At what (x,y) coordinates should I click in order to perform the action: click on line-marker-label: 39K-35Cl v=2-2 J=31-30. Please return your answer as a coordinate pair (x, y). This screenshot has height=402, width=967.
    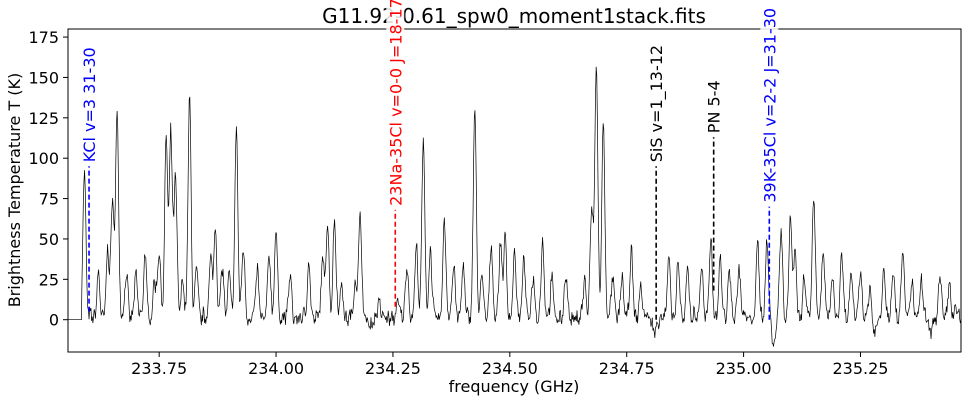
    Looking at the image, I should click on (769, 105).